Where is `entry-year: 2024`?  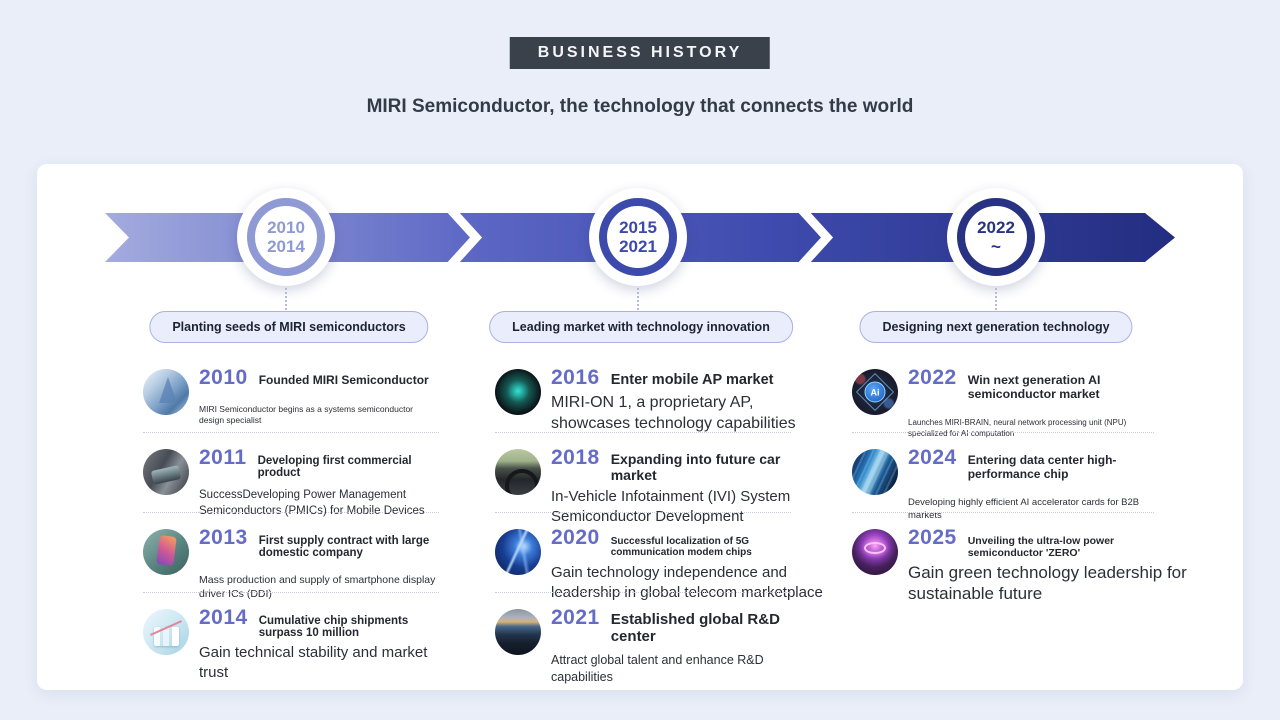
entry-year: 2024 is located at coordinates (932, 457).